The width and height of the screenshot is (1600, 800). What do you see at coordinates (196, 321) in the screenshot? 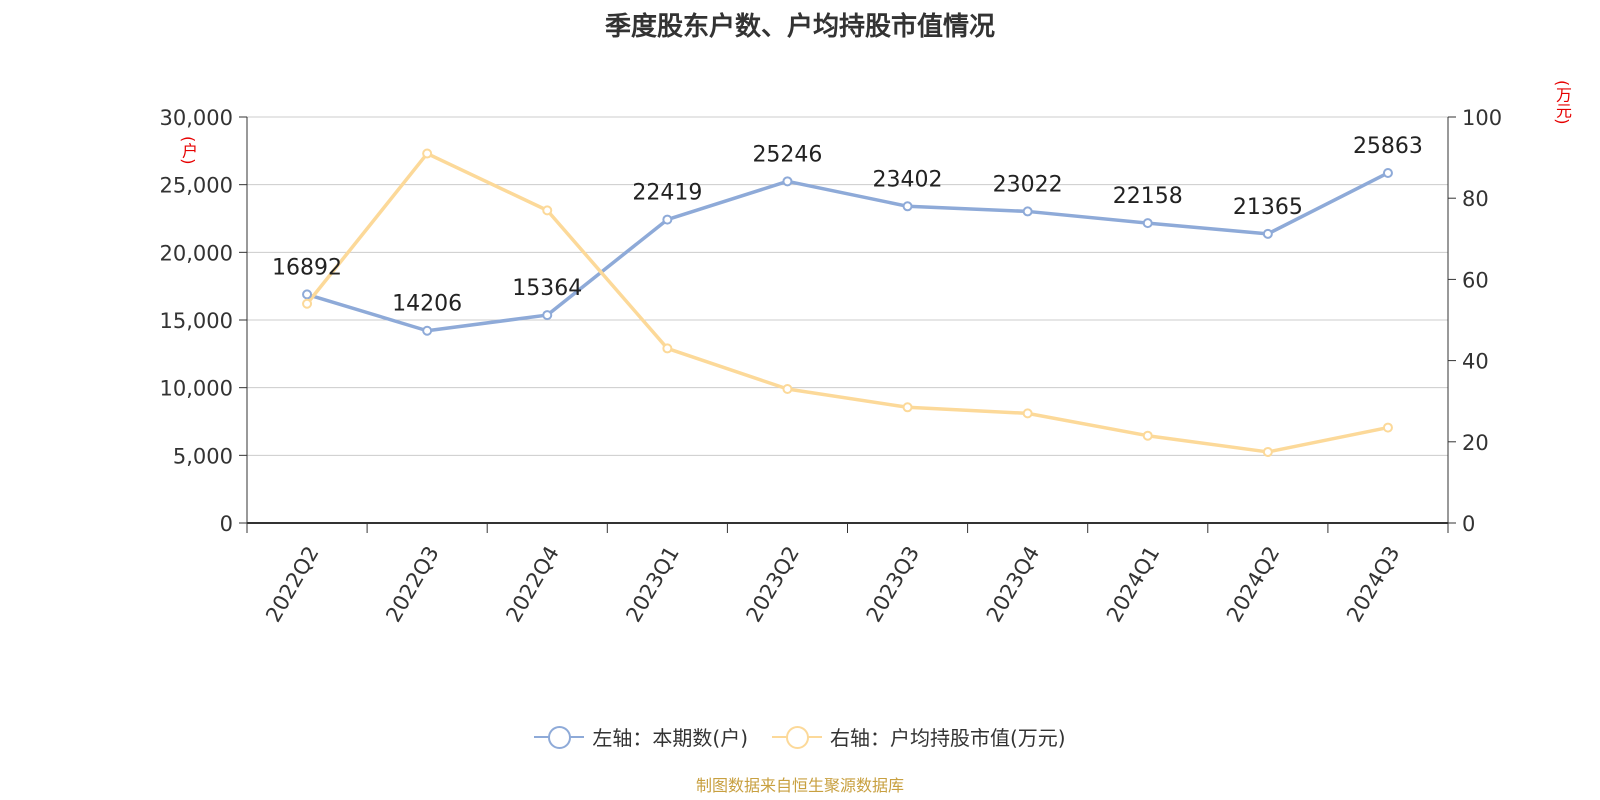
I see `left-axis-tick-label: 15,000` at bounding box center [196, 321].